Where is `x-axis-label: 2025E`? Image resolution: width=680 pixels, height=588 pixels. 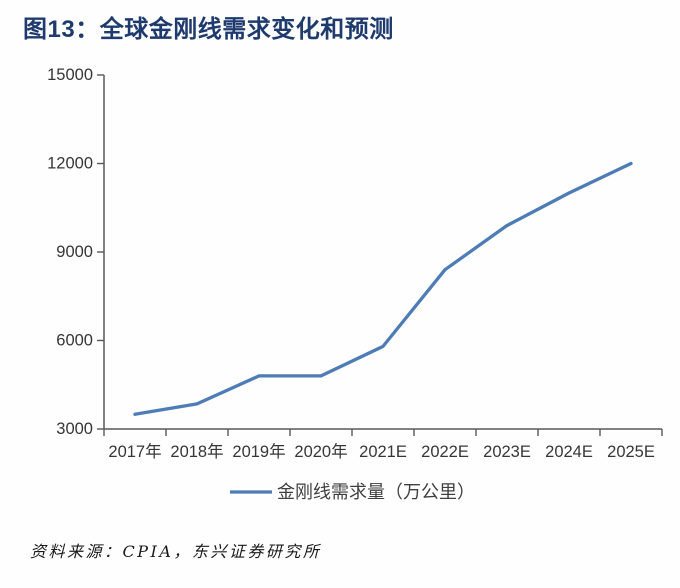
x-axis-label: 2025E is located at coordinates (631, 452).